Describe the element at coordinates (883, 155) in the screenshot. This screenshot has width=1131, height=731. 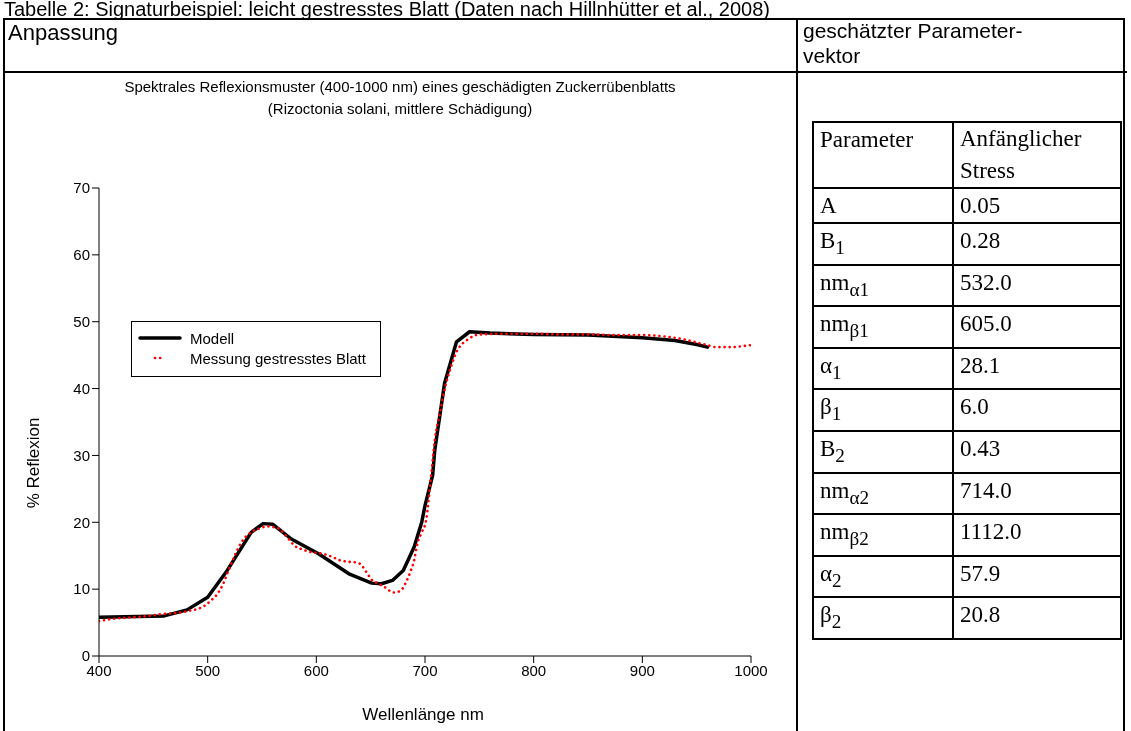
I see `text: Parameter` at that location.